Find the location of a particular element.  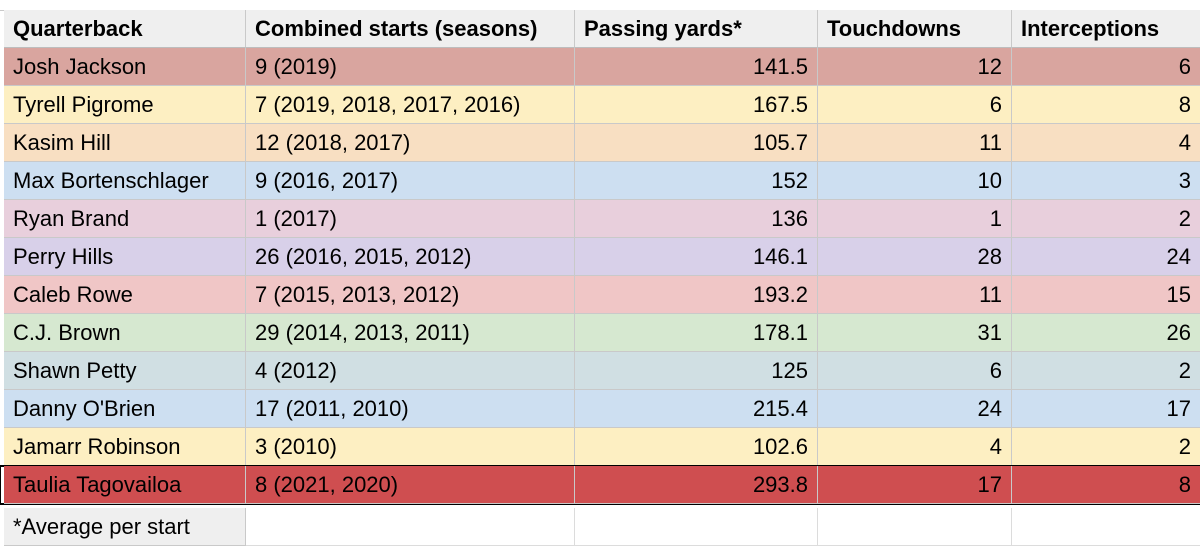

cell-combined-starts: 7 (2019, 2018, 2017, 2016) is located at coordinates (410, 105).